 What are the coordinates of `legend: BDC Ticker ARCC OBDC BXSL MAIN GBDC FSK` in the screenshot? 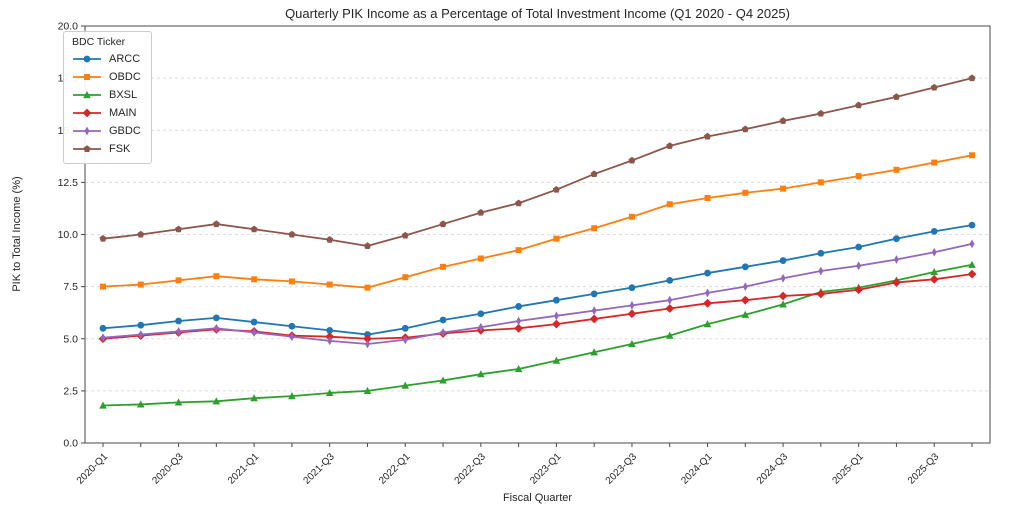 It's located at (107, 97).